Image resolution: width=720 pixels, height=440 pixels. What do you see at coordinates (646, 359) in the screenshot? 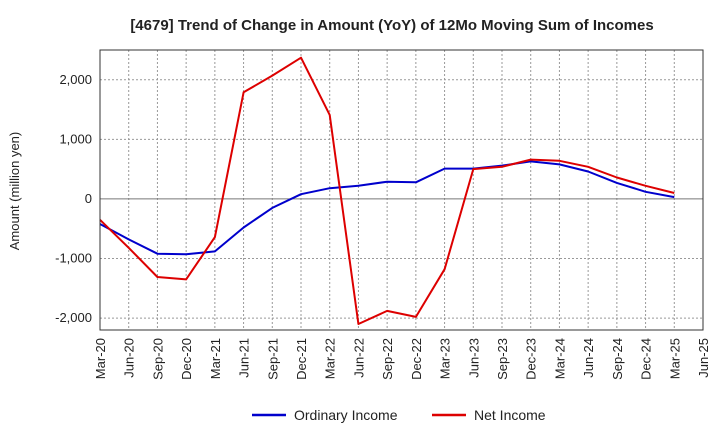
I see `x-tick-label: Dec-24` at bounding box center [646, 359].